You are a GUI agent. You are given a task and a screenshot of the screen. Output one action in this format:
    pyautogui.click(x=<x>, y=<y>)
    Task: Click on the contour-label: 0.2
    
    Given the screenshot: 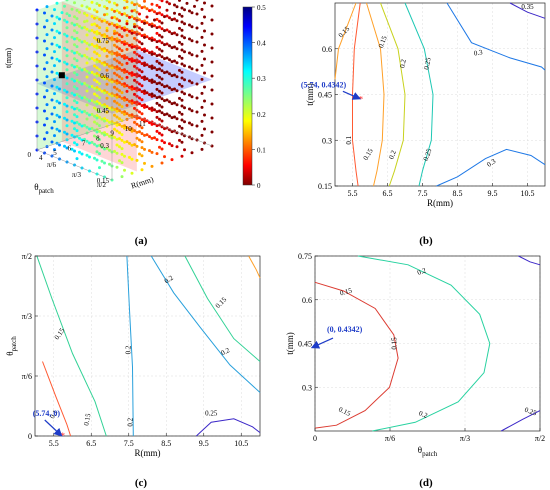 What is the action you would take?
    pyautogui.click(x=131, y=421)
    